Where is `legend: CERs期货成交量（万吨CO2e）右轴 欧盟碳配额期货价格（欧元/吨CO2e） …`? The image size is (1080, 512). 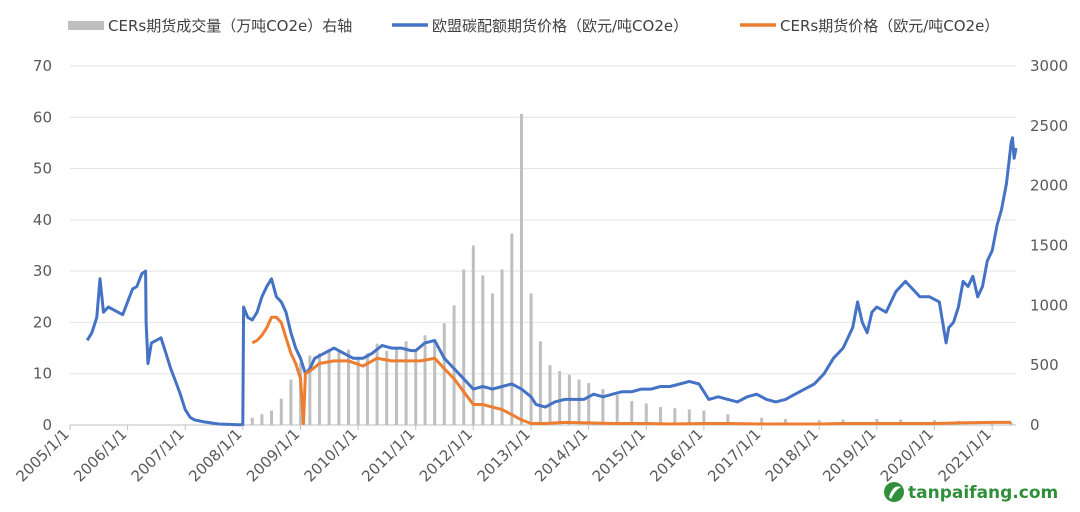 legend: CERs期货成交量（万吨CO2e）右轴 欧盟碳配额期货价格（欧元/吨CO2e） … is located at coordinates (533, 26).